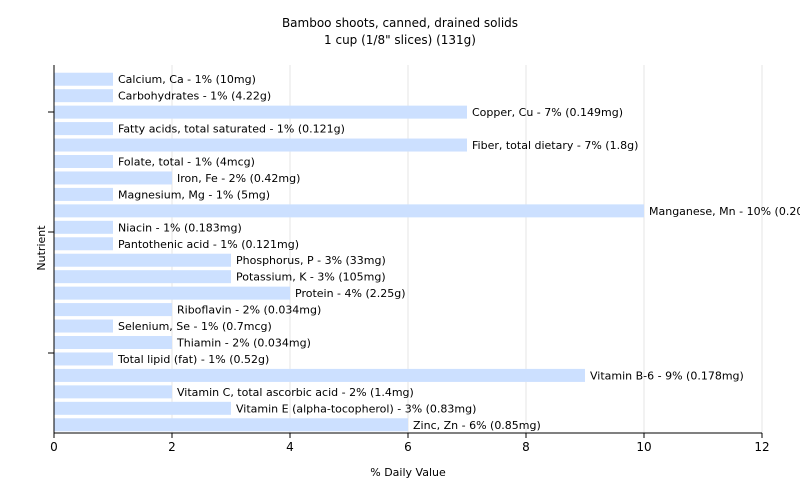  What do you see at coordinates (290, 447) in the screenshot?
I see `x-tick-label: 4` at bounding box center [290, 447].